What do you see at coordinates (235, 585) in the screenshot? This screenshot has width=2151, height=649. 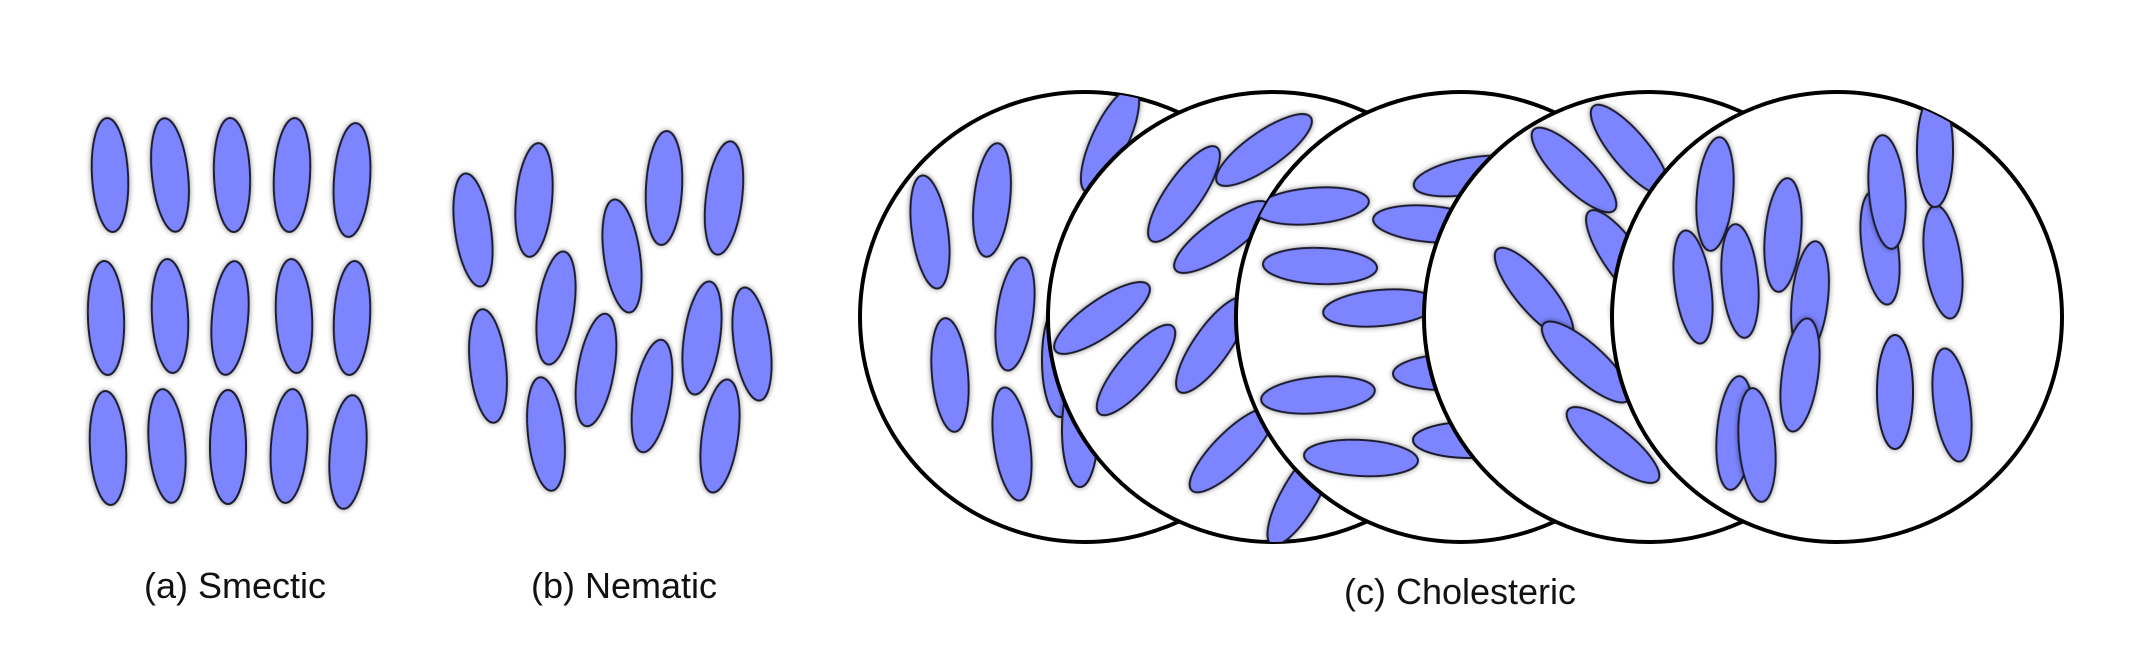 I see `smectic-label: (a) Smectic` at bounding box center [235, 585].